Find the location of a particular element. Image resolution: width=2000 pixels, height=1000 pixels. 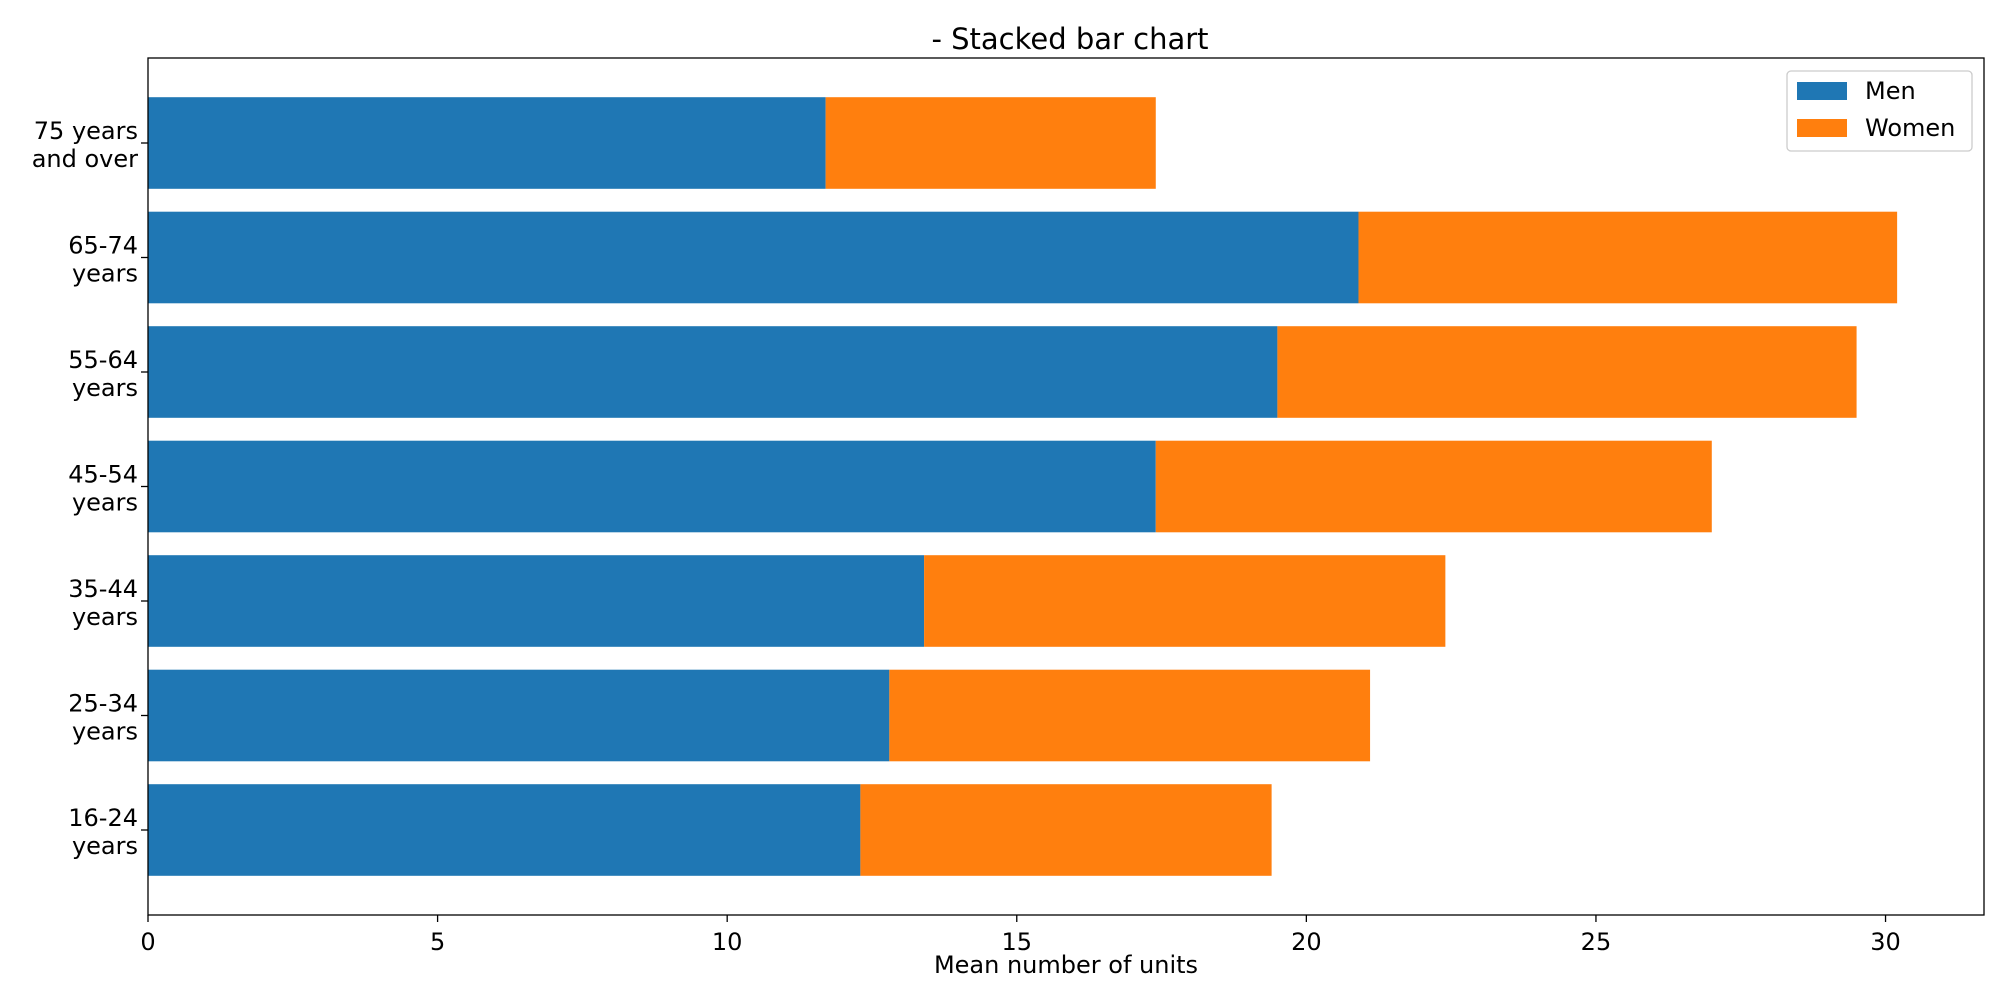

x-tick-label-3: 15 is located at coordinates (1016, 942).